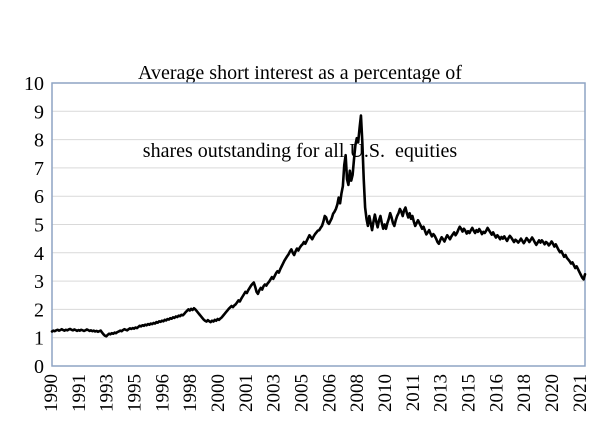  I want to click on x-axis-tick-label: 2006, so click(329, 393).